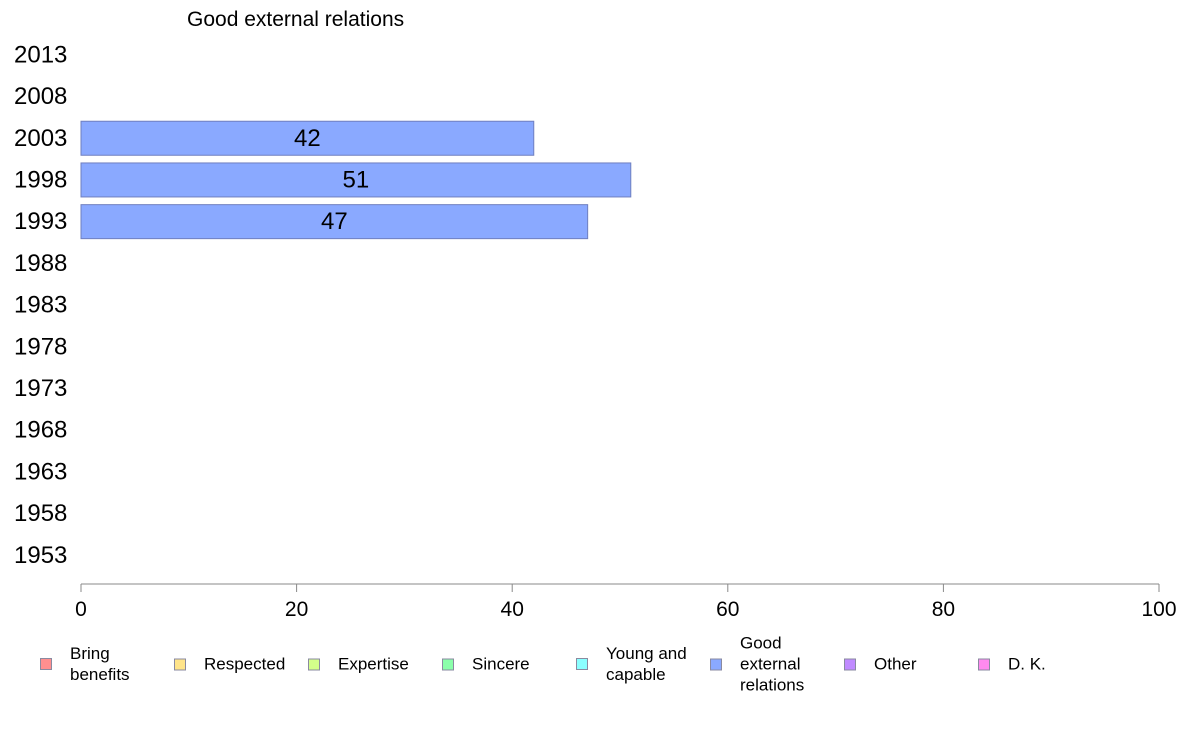 The height and width of the screenshot is (736, 1188). I want to click on legend-item: Young and capable, so click(631, 664).